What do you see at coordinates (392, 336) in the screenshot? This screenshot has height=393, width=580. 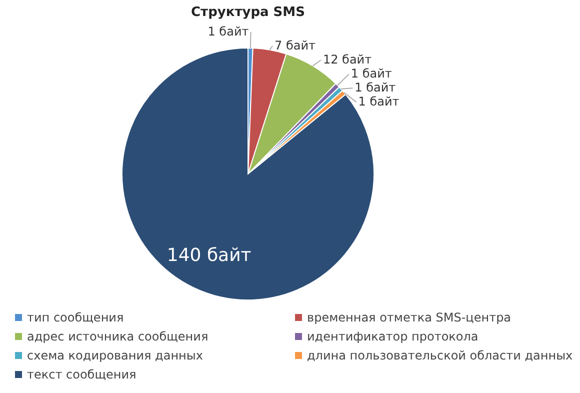 I see `legend-label: идентификатор протокола` at bounding box center [392, 336].